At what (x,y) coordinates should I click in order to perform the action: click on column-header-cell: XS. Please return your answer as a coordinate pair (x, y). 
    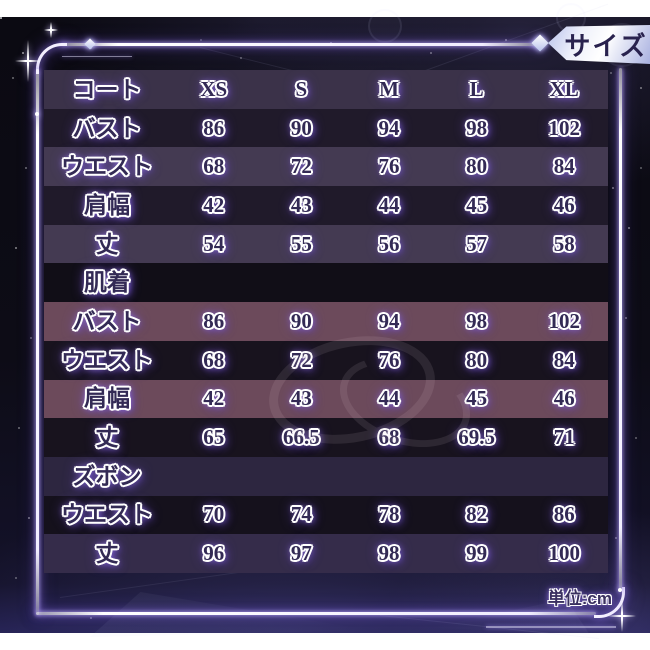
    Looking at the image, I should click on (214, 88).